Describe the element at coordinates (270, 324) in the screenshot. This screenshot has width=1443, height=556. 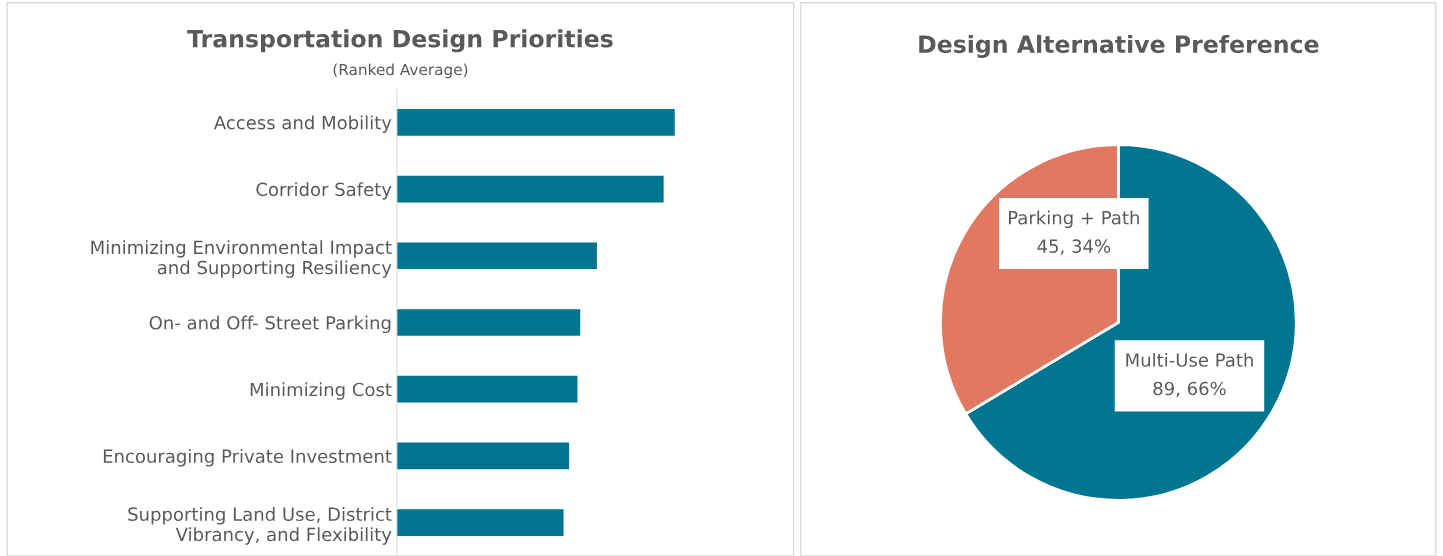
I see `y-tick-label: On- and Off- Street Parking` at that location.